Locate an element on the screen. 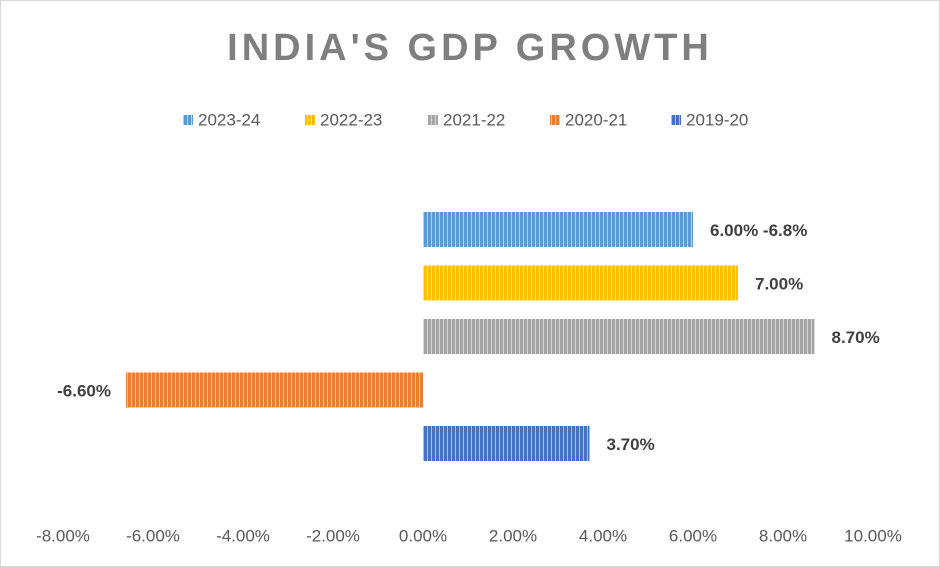 The image size is (940, 567). x-tick-label: -8.00% is located at coordinates (63, 535).